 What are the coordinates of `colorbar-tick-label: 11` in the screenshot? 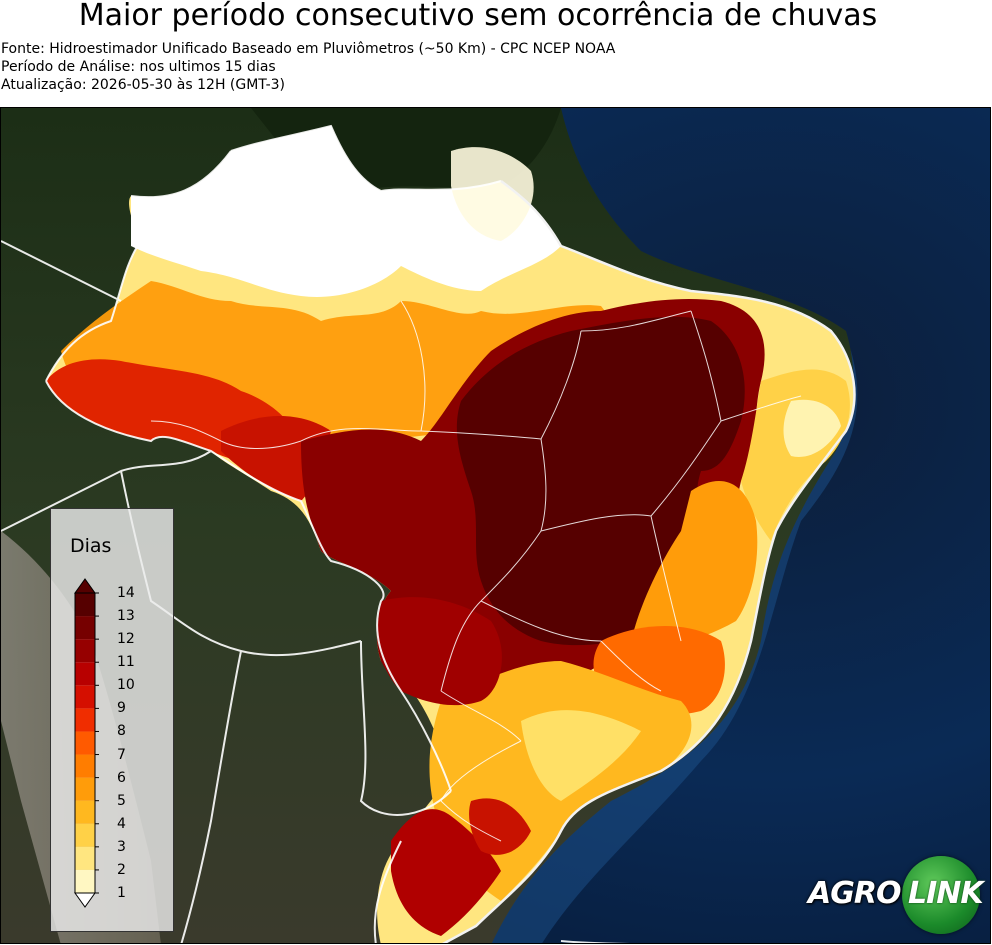 It's located at (126, 662).